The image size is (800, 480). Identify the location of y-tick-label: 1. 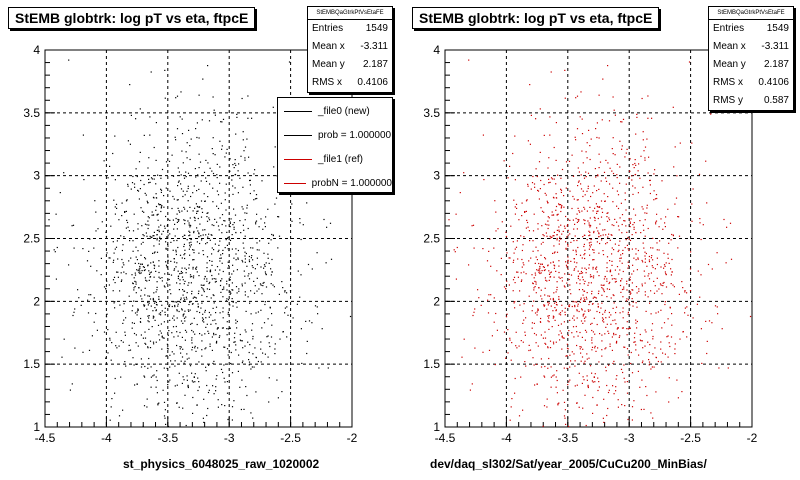
(36, 427).